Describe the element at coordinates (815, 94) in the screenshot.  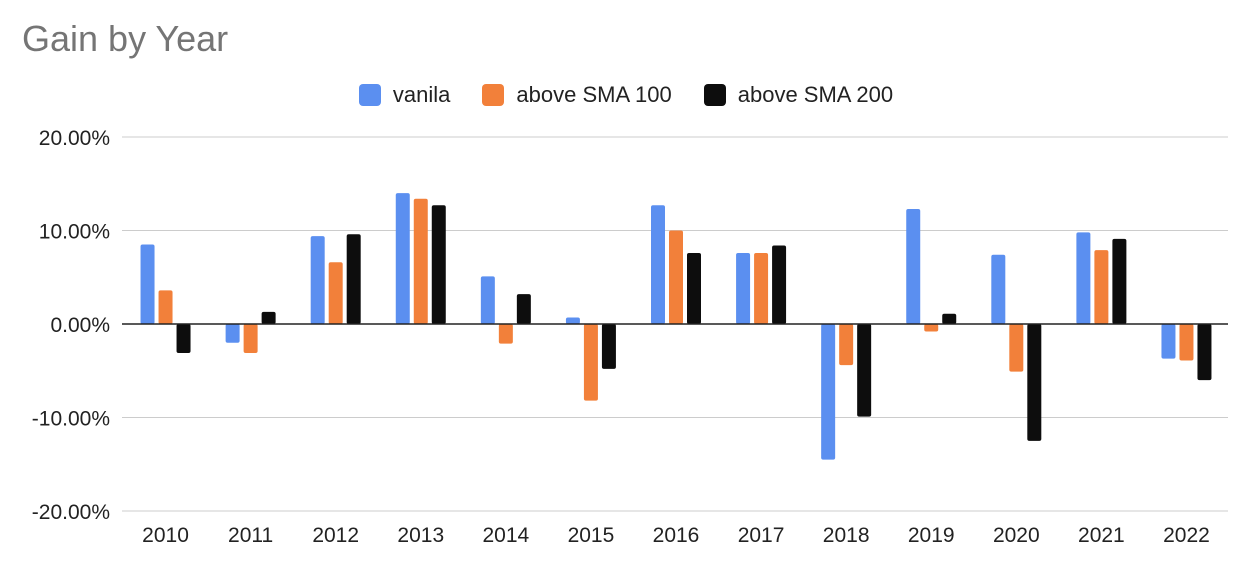
I see `legend-label: above SMA 200` at that location.